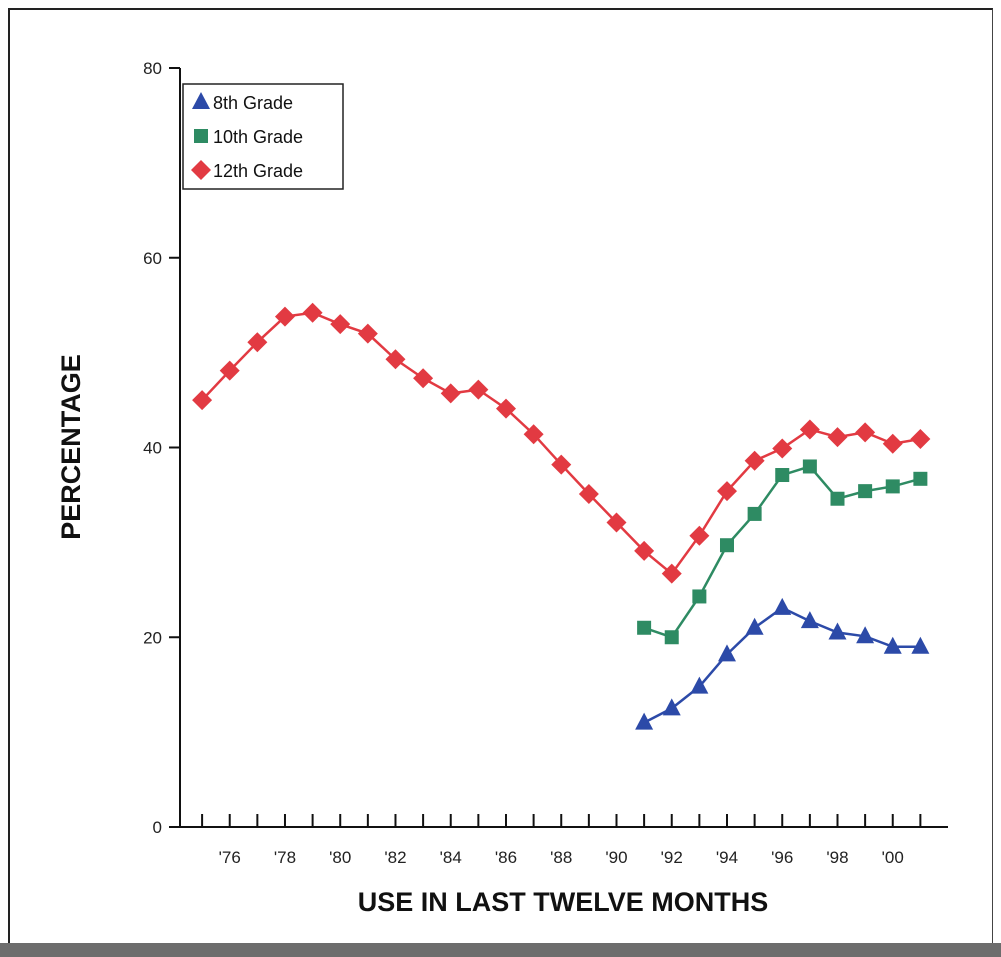 The image size is (1001, 957). What do you see at coordinates (152, 448) in the screenshot?
I see `y-tick-label: 40` at bounding box center [152, 448].